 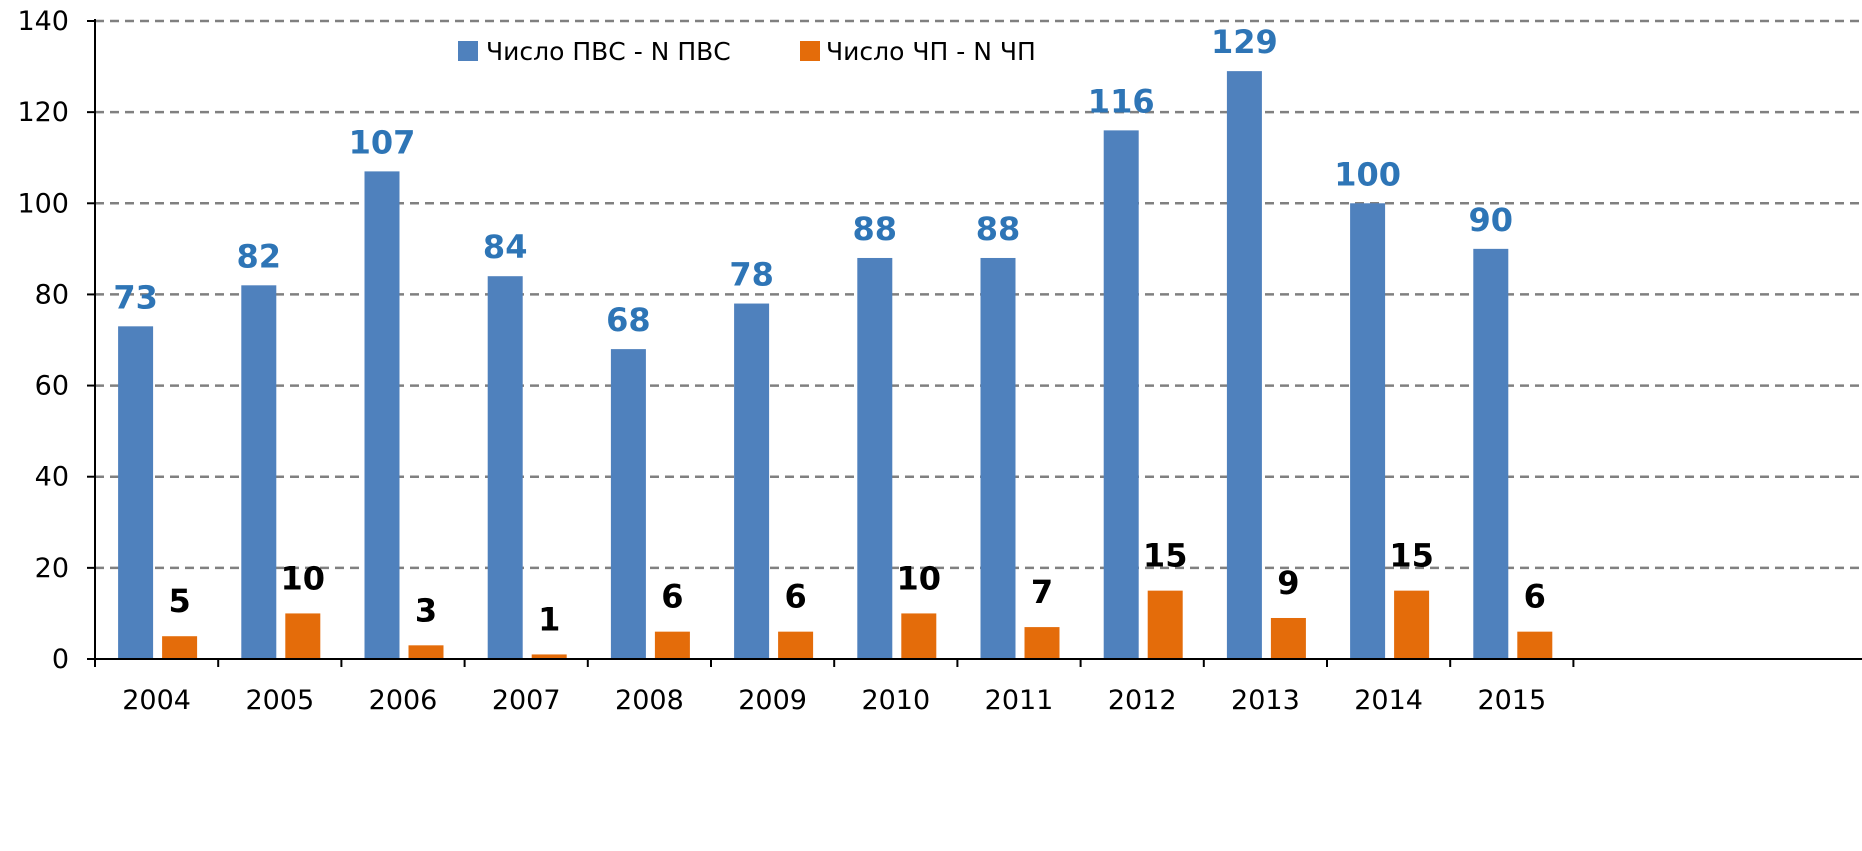 I want to click on data-label-series-2: 1, so click(x=549, y=619).